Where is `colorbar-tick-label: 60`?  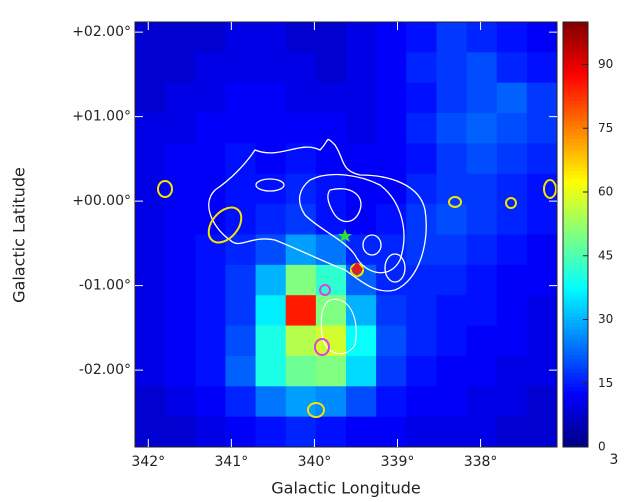
colorbar-tick-label: 60 is located at coordinates (605, 192).